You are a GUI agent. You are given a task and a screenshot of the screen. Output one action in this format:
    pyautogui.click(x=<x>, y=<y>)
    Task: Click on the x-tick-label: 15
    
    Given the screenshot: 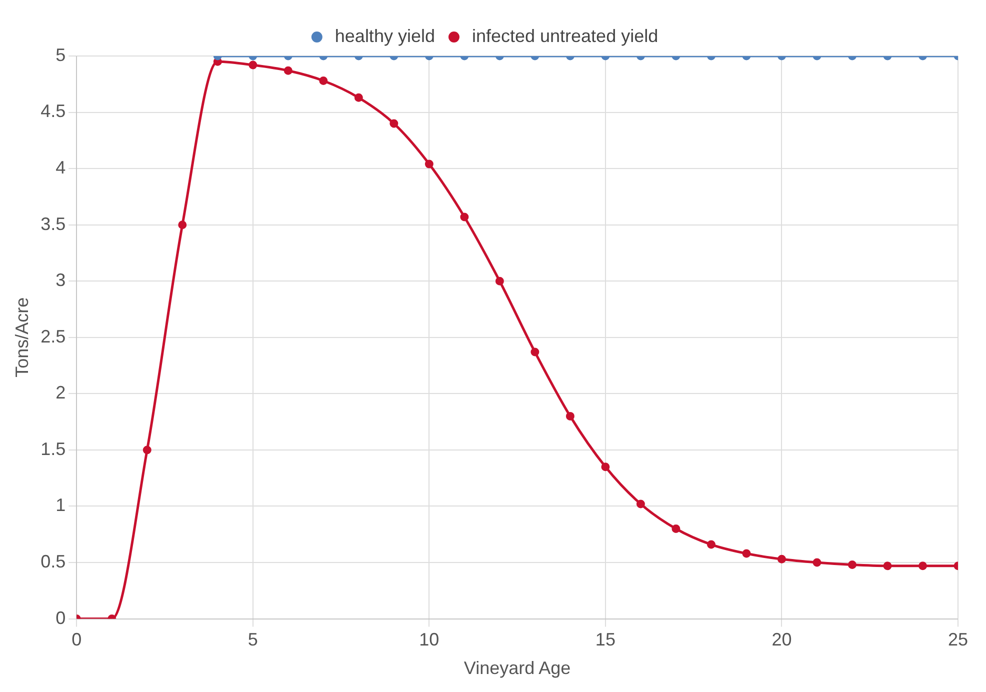 What is the action you would take?
    pyautogui.click(x=605, y=640)
    